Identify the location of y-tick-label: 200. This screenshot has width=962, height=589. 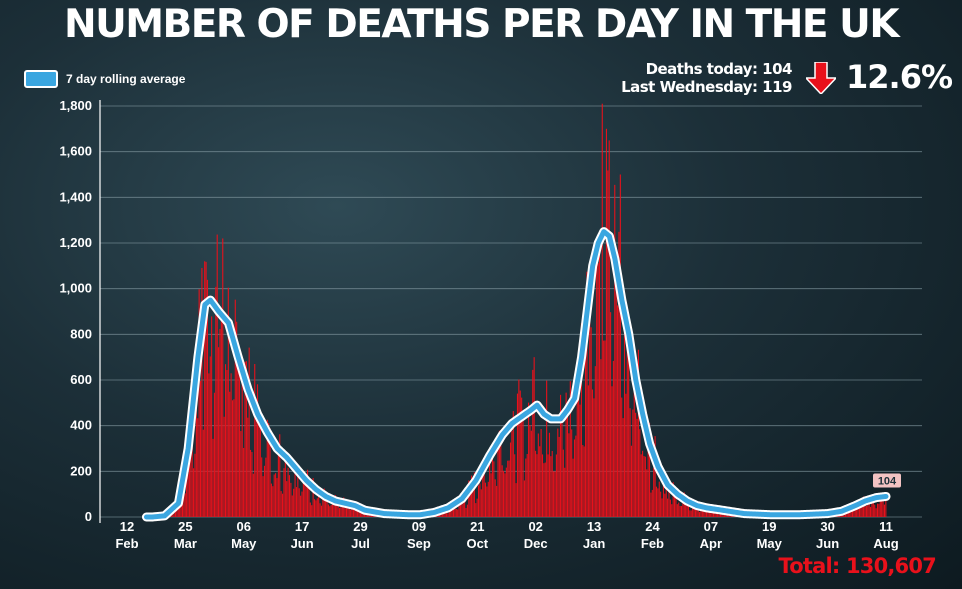
(81, 470).